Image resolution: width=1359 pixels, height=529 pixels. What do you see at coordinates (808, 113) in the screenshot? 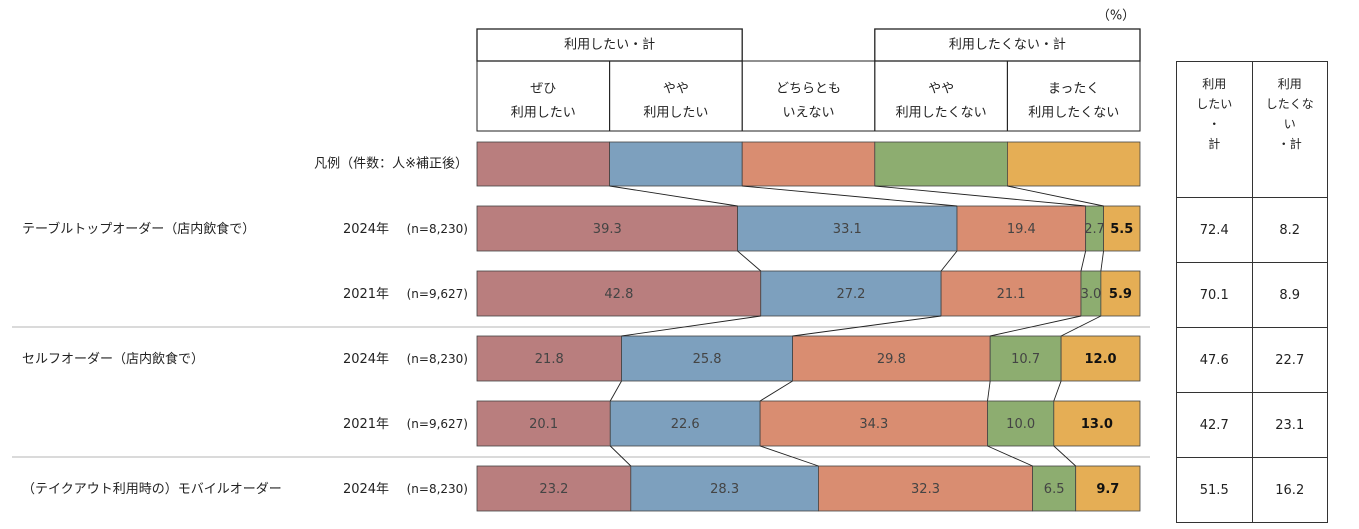
I see `category-header-line: いえない` at bounding box center [808, 113].